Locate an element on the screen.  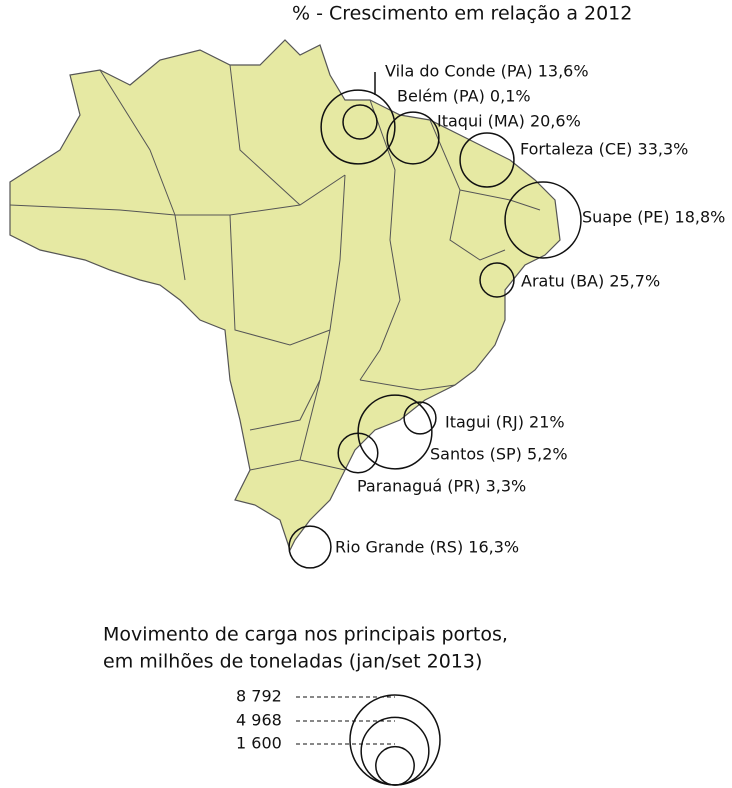
port-label: Vila do Conde (PA) 13,6% is located at coordinates (487, 71).